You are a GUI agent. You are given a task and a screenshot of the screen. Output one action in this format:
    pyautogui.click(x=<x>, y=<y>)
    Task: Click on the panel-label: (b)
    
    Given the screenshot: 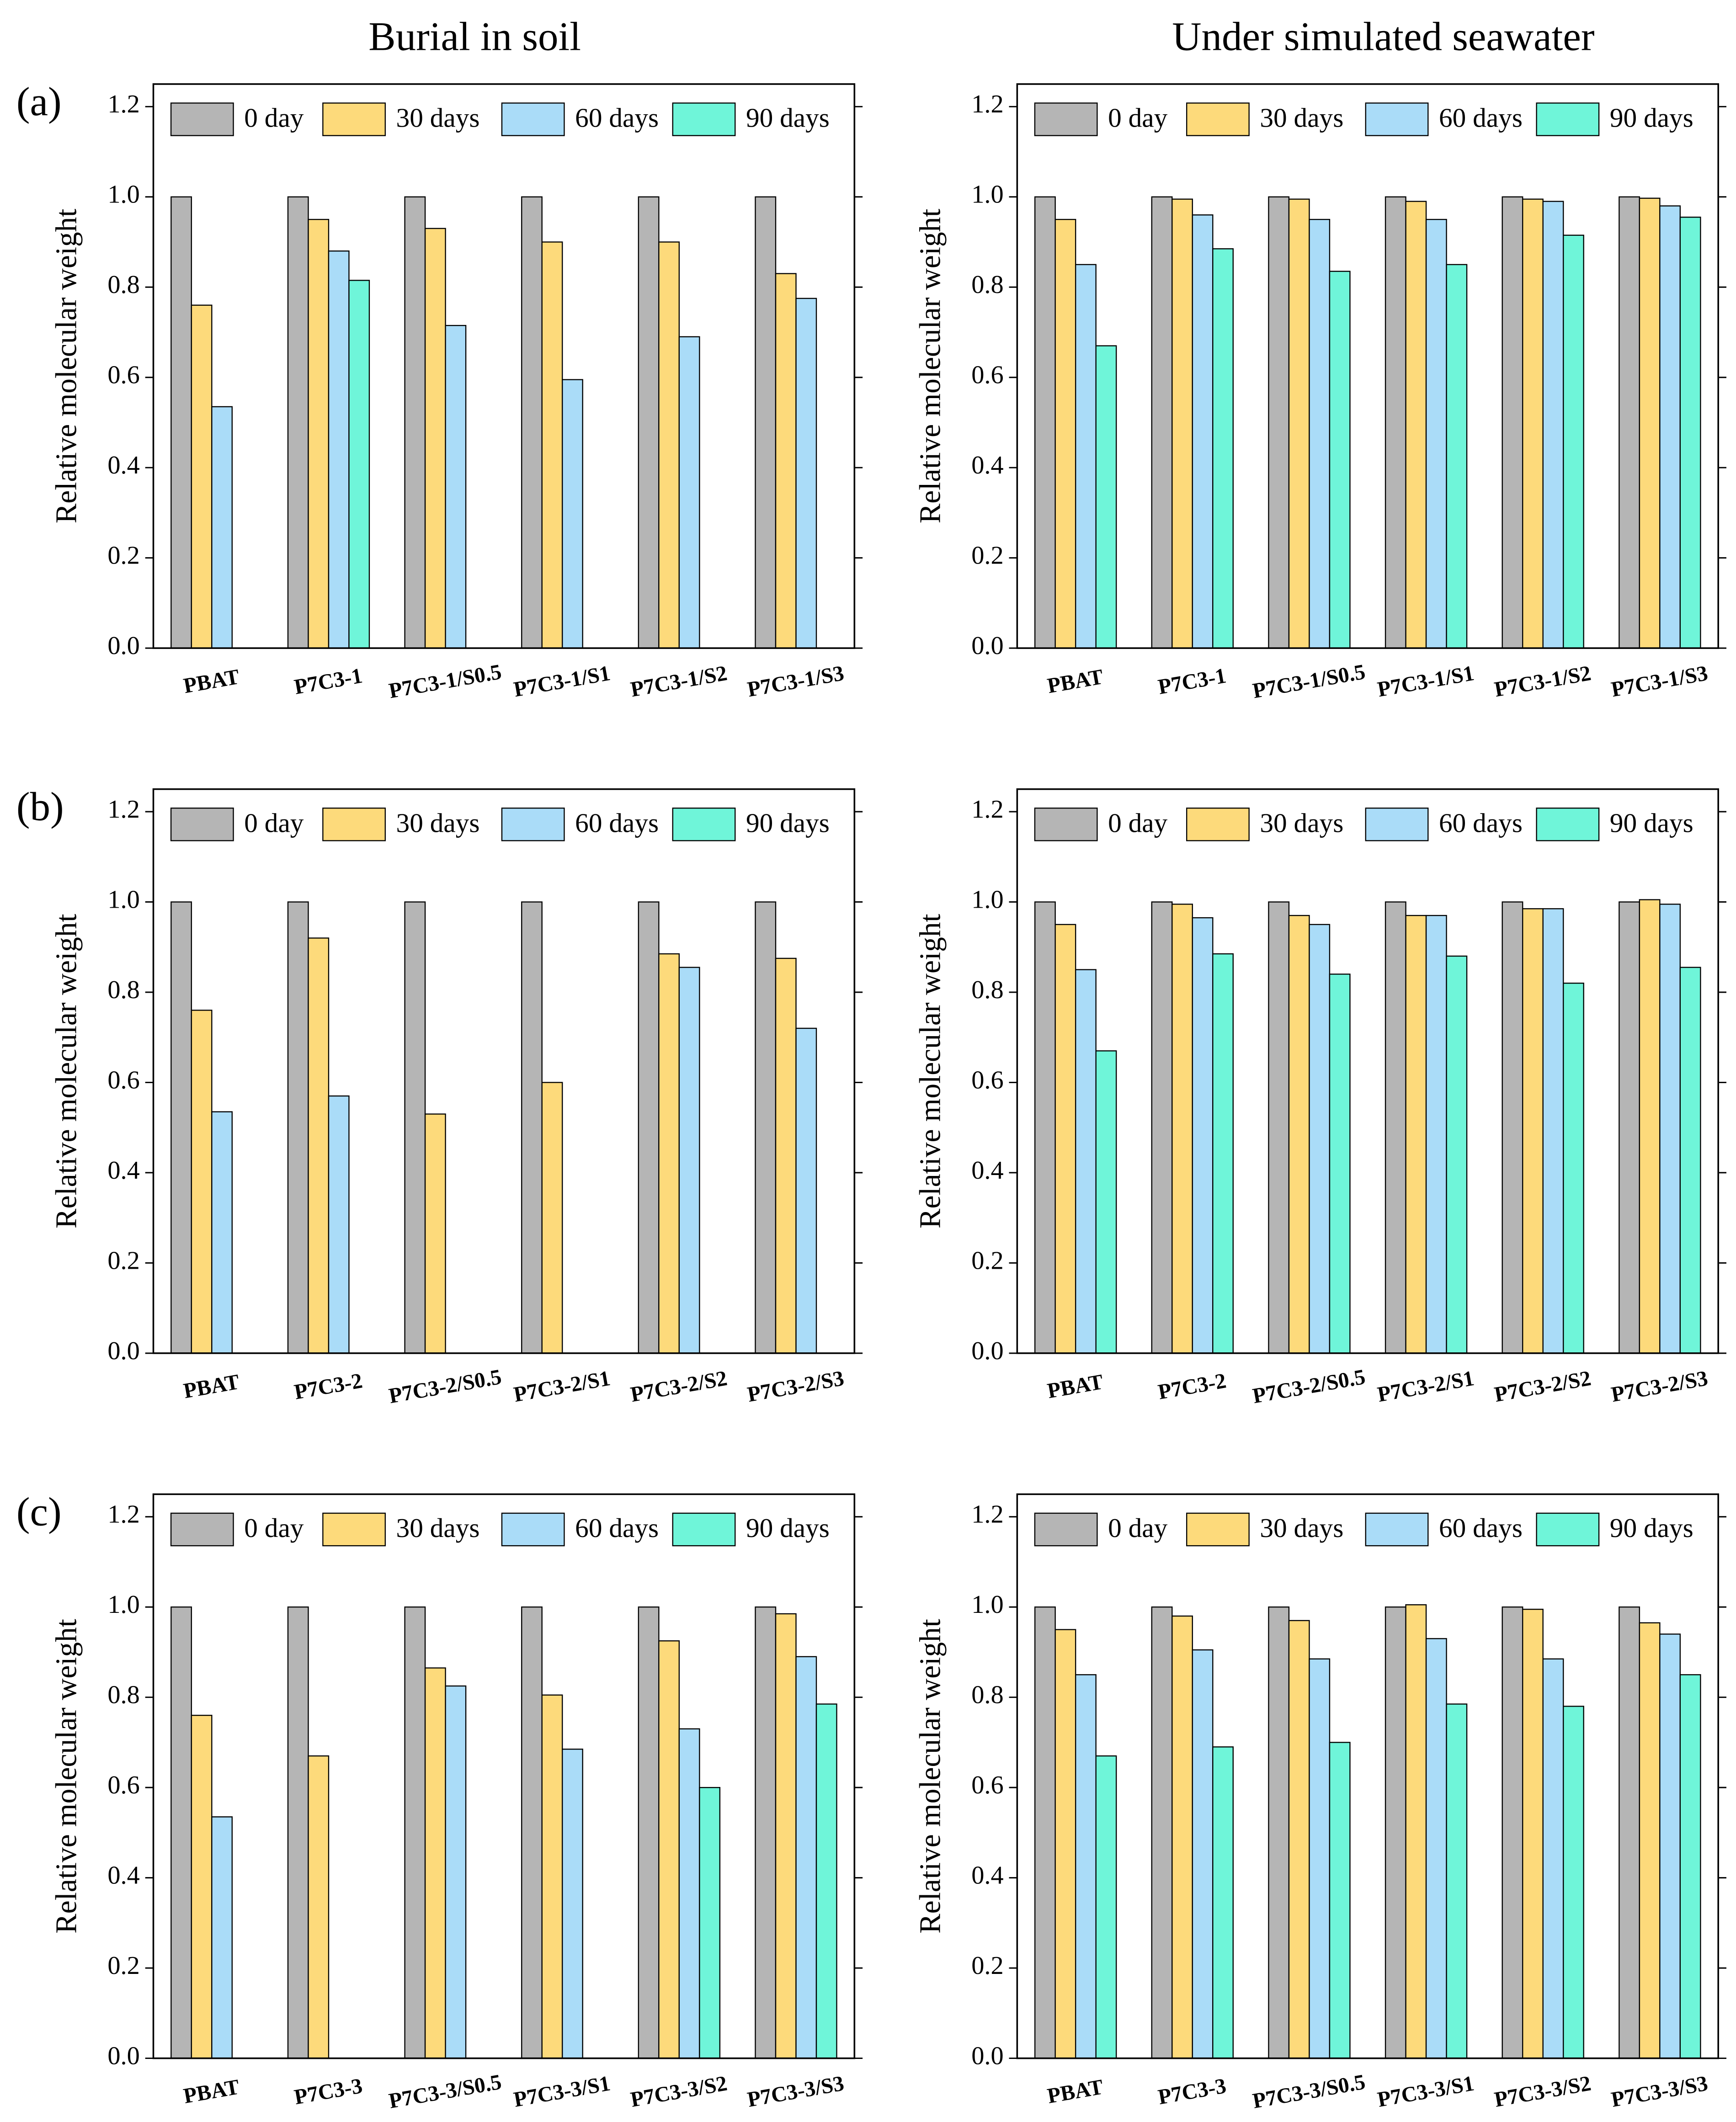 What is the action you would take?
    pyautogui.click(x=40, y=807)
    